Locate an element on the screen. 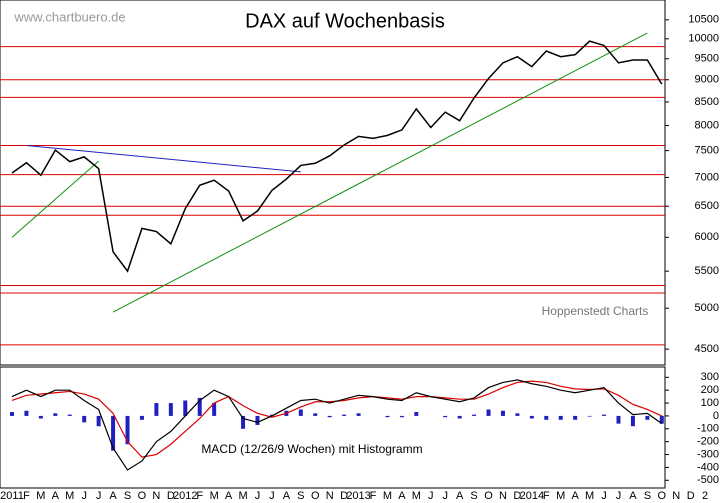 Image resolution: width=723 pixels, height=503 pixels. chart-title: DAX auf Wochenbasis is located at coordinates (345, 21).